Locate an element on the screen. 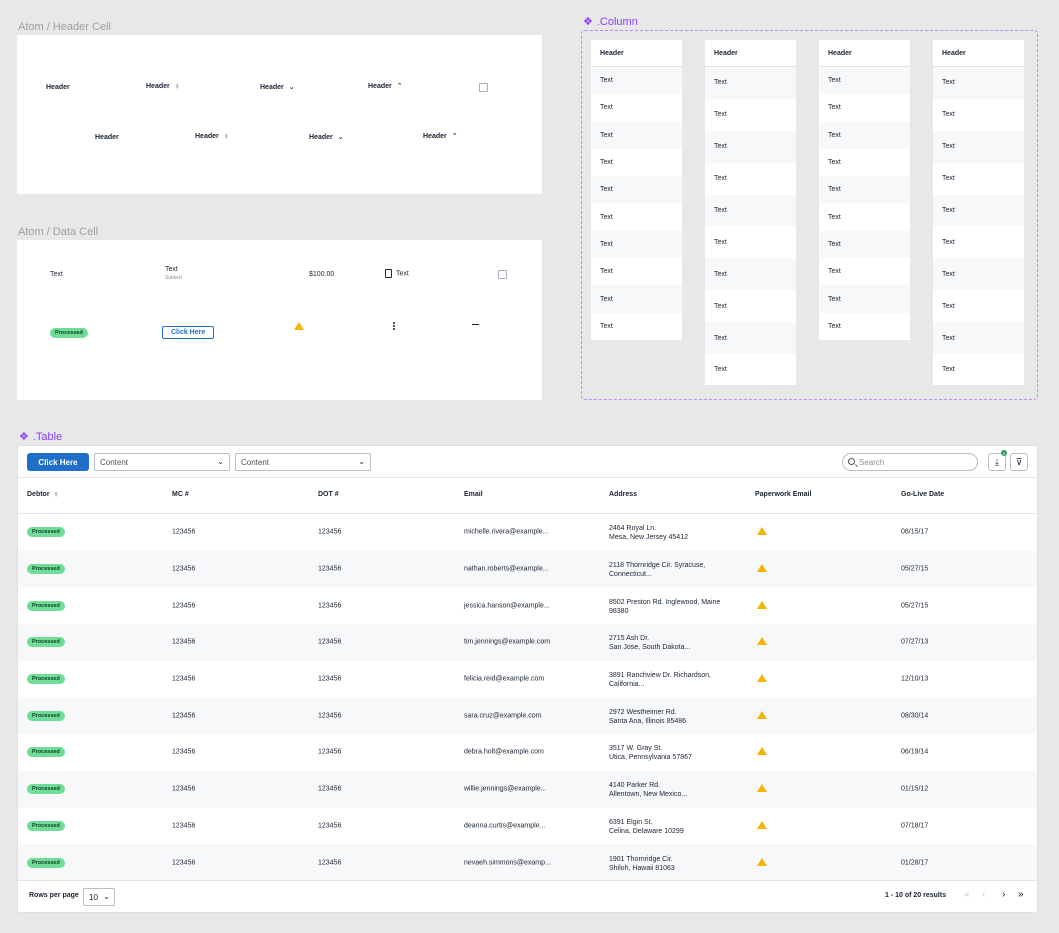 This screenshot has width=1059, height=933. header-cell-sorted-desc: Header ⌄ is located at coordinates (277, 87).